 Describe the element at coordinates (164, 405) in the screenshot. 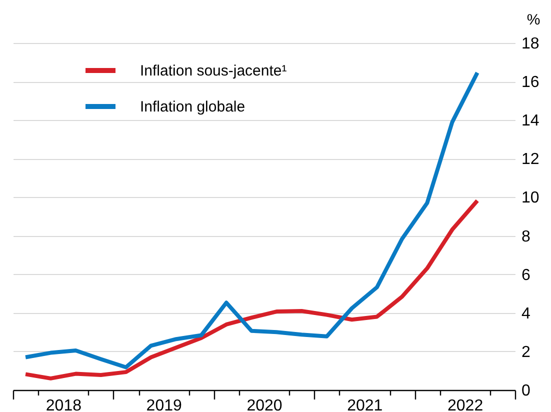

I see `x-tick-label: 2019` at that location.